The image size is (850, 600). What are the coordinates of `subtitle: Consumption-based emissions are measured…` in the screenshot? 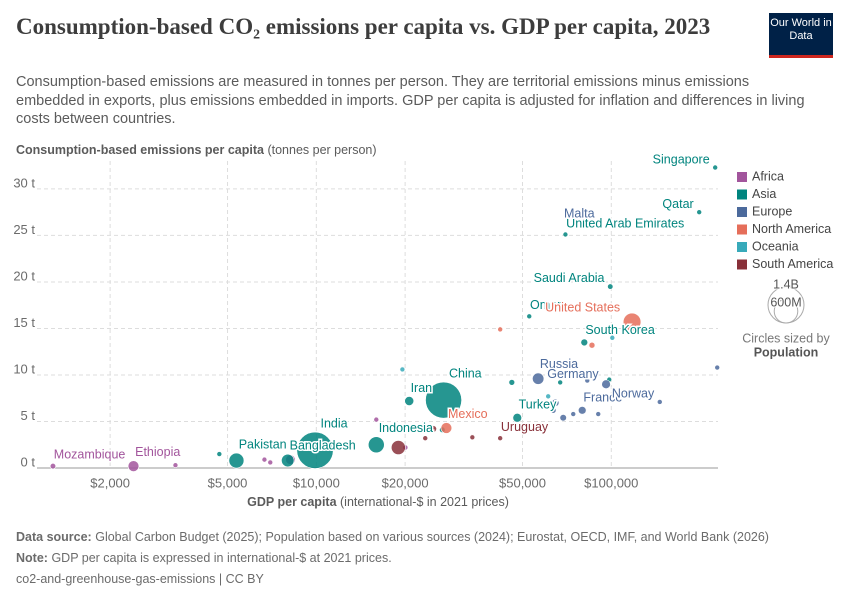 It's located at (410, 100).